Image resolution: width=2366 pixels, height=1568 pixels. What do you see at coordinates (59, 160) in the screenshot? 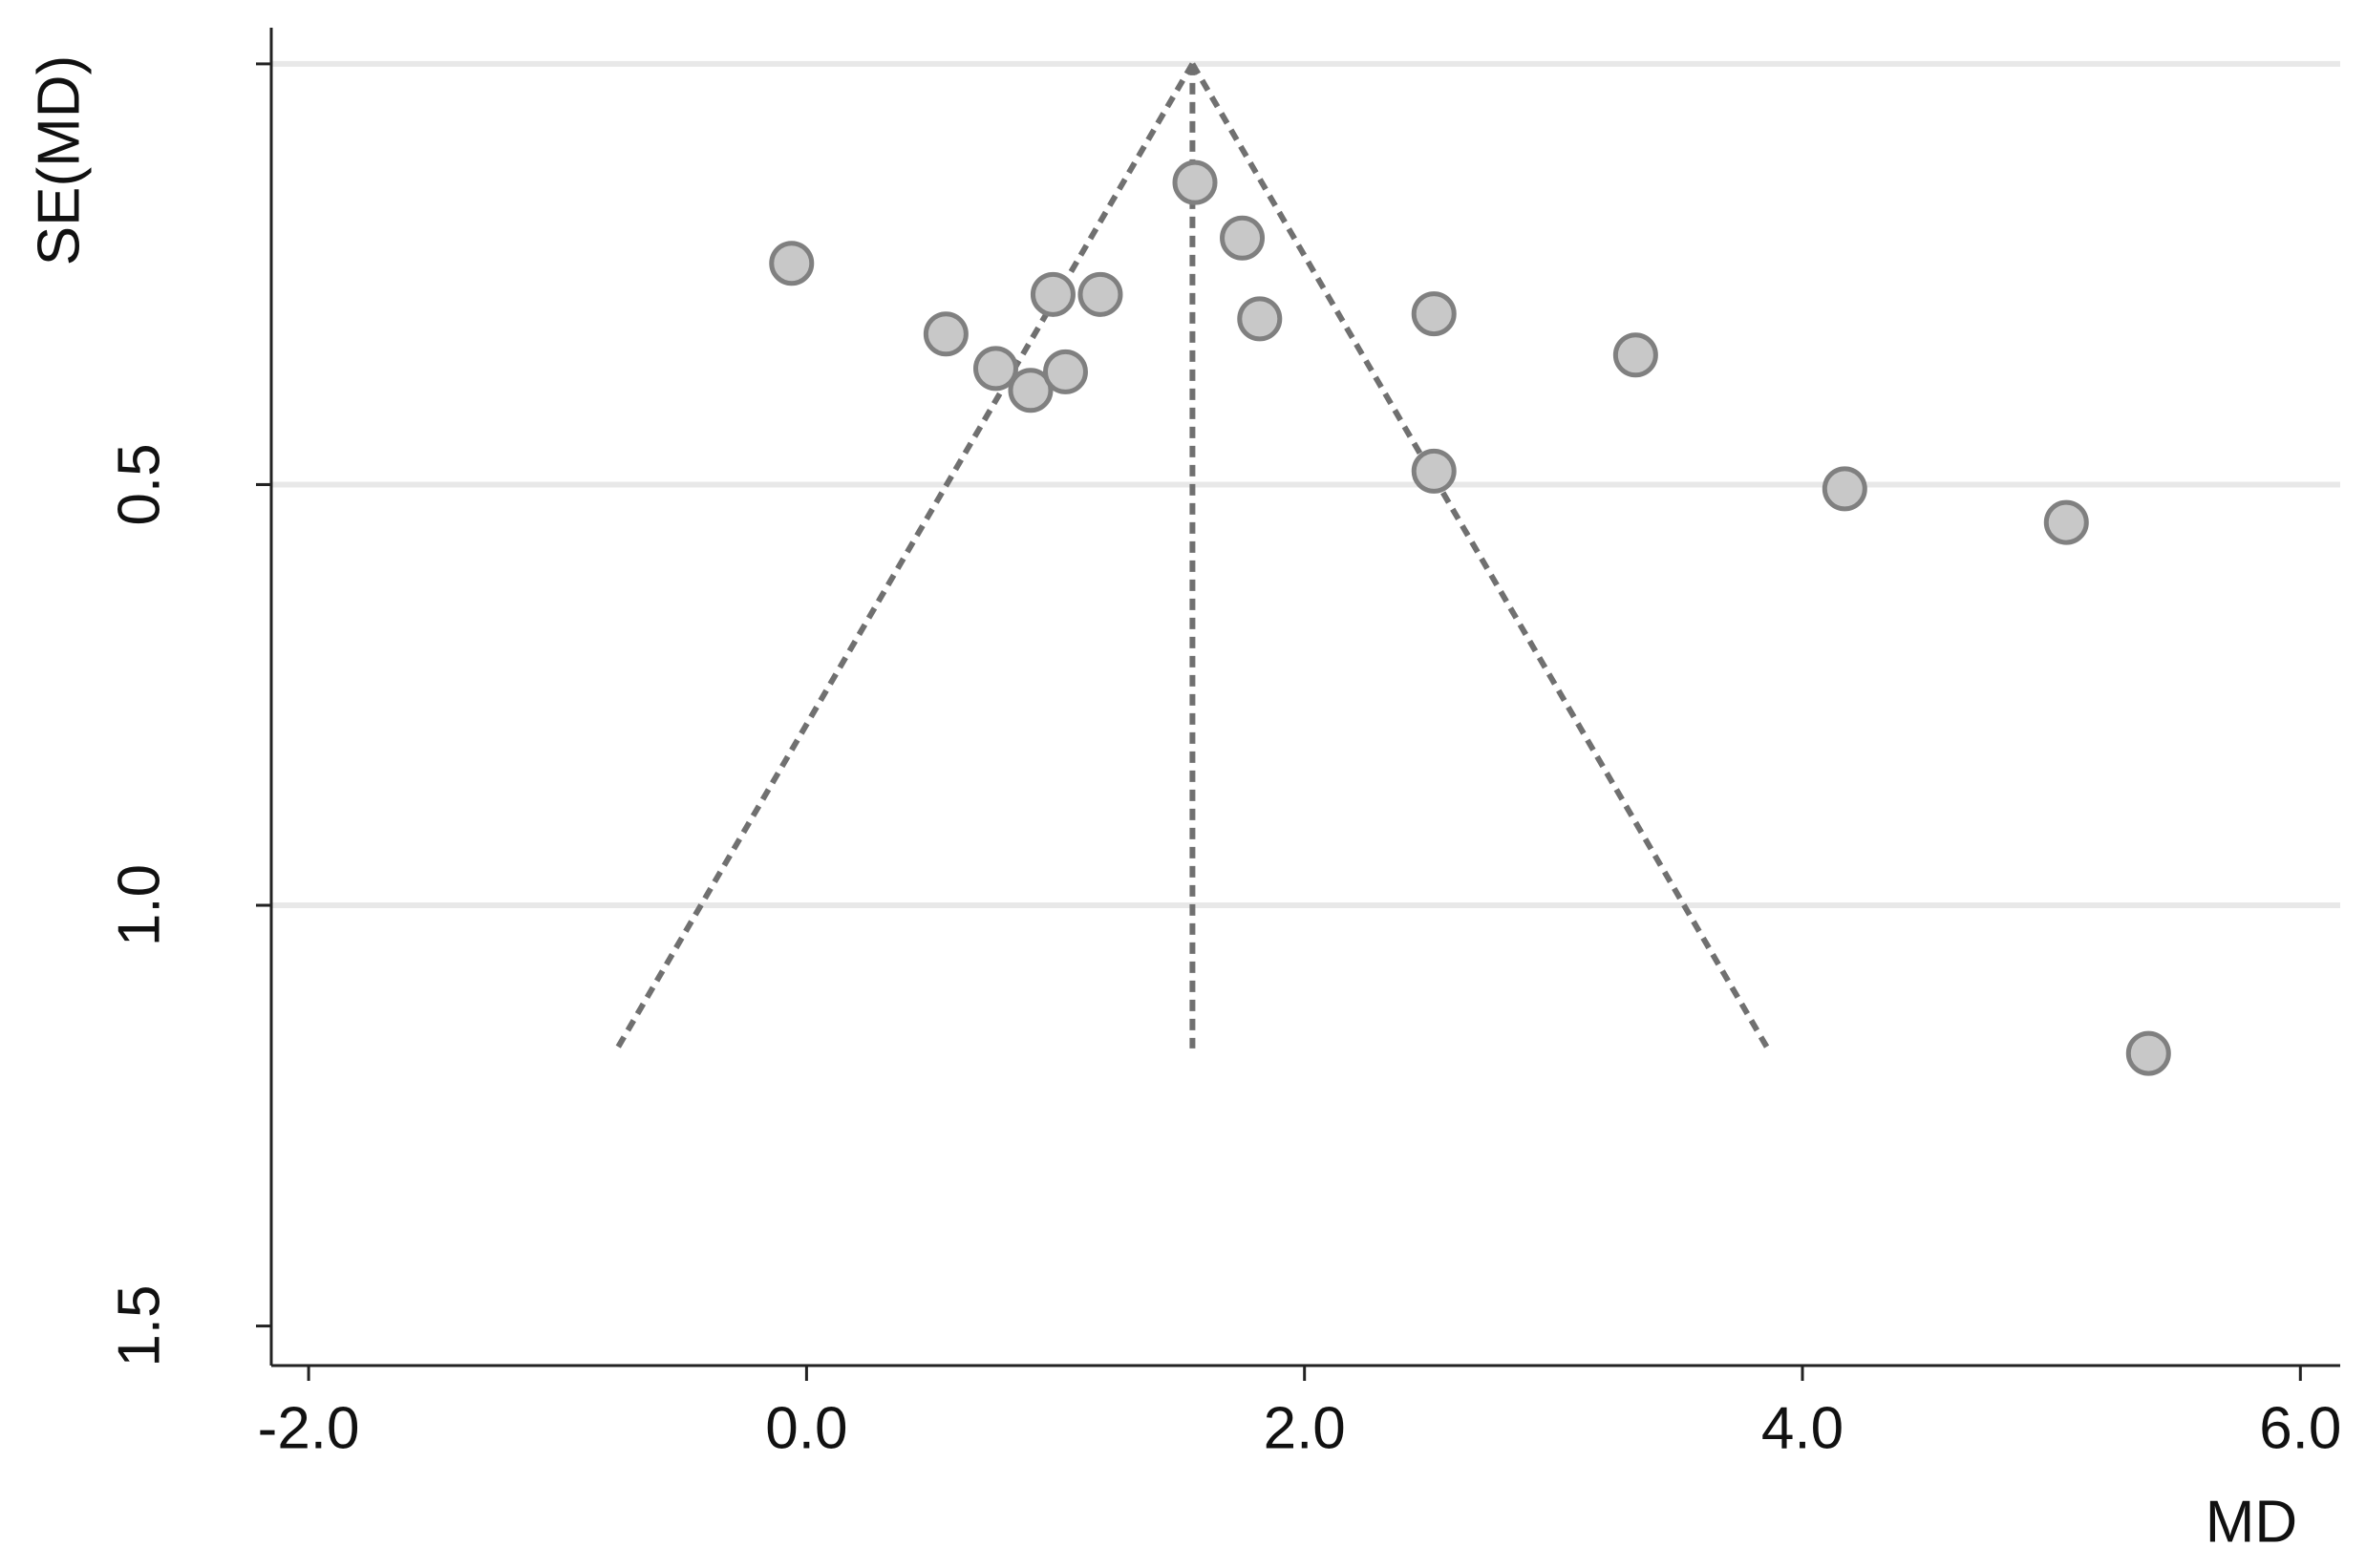
I see `y-axis-label: SE(MD)` at bounding box center [59, 160].